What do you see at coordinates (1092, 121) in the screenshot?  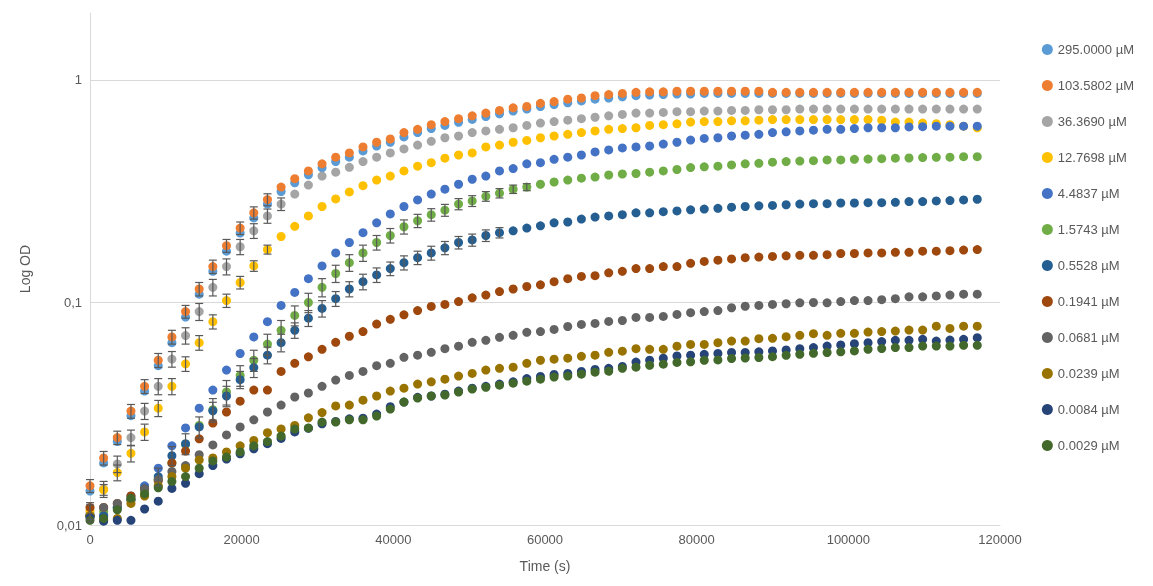 I see `legend-label: 36.3690 µM` at bounding box center [1092, 121].